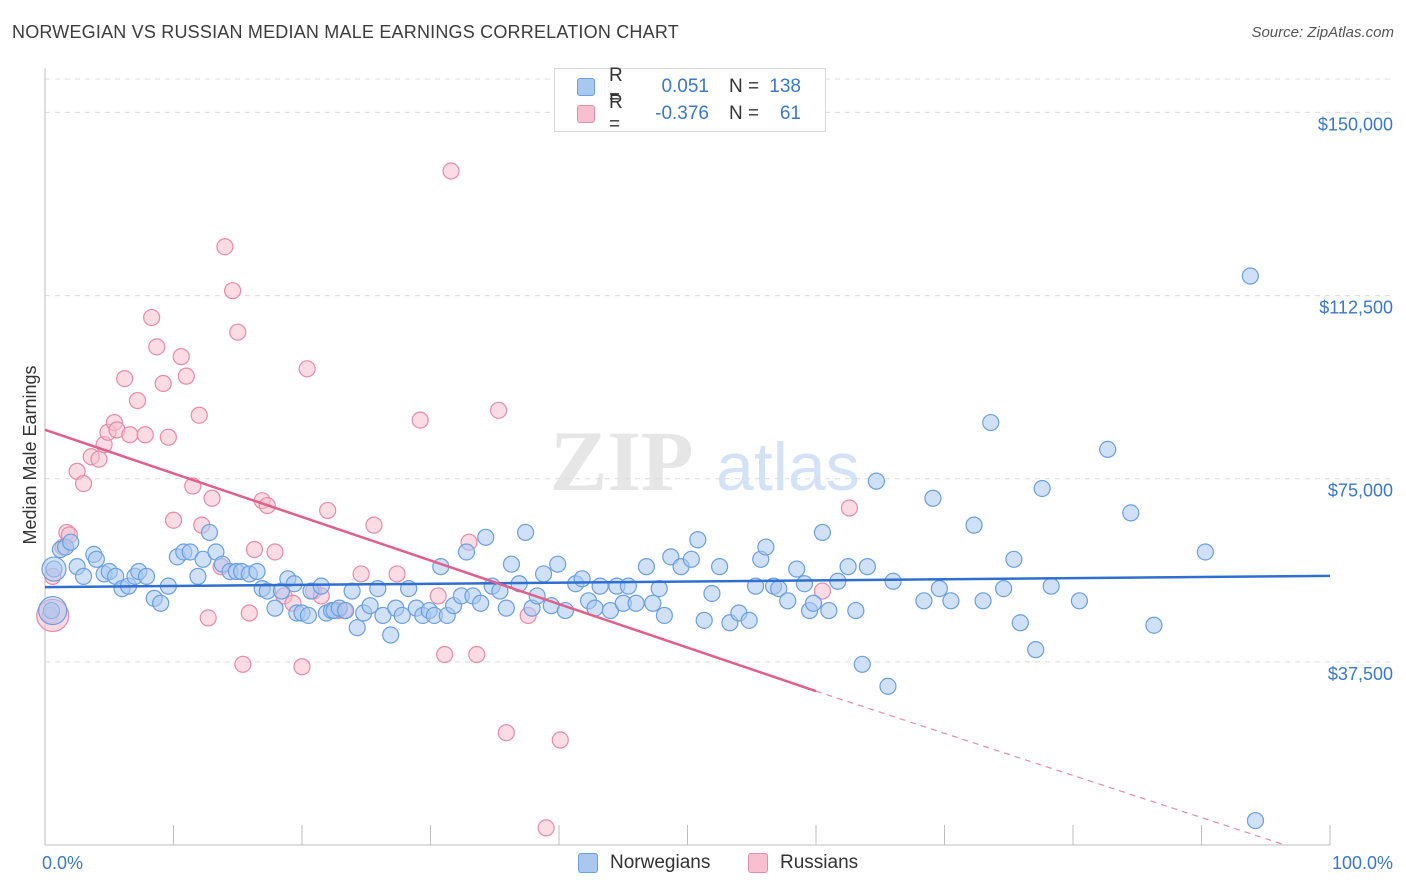 Image resolution: width=1406 pixels, height=892 pixels. Describe the element at coordinates (758, 863) in the screenshot. I see `legend-swatch-russians` at that location.